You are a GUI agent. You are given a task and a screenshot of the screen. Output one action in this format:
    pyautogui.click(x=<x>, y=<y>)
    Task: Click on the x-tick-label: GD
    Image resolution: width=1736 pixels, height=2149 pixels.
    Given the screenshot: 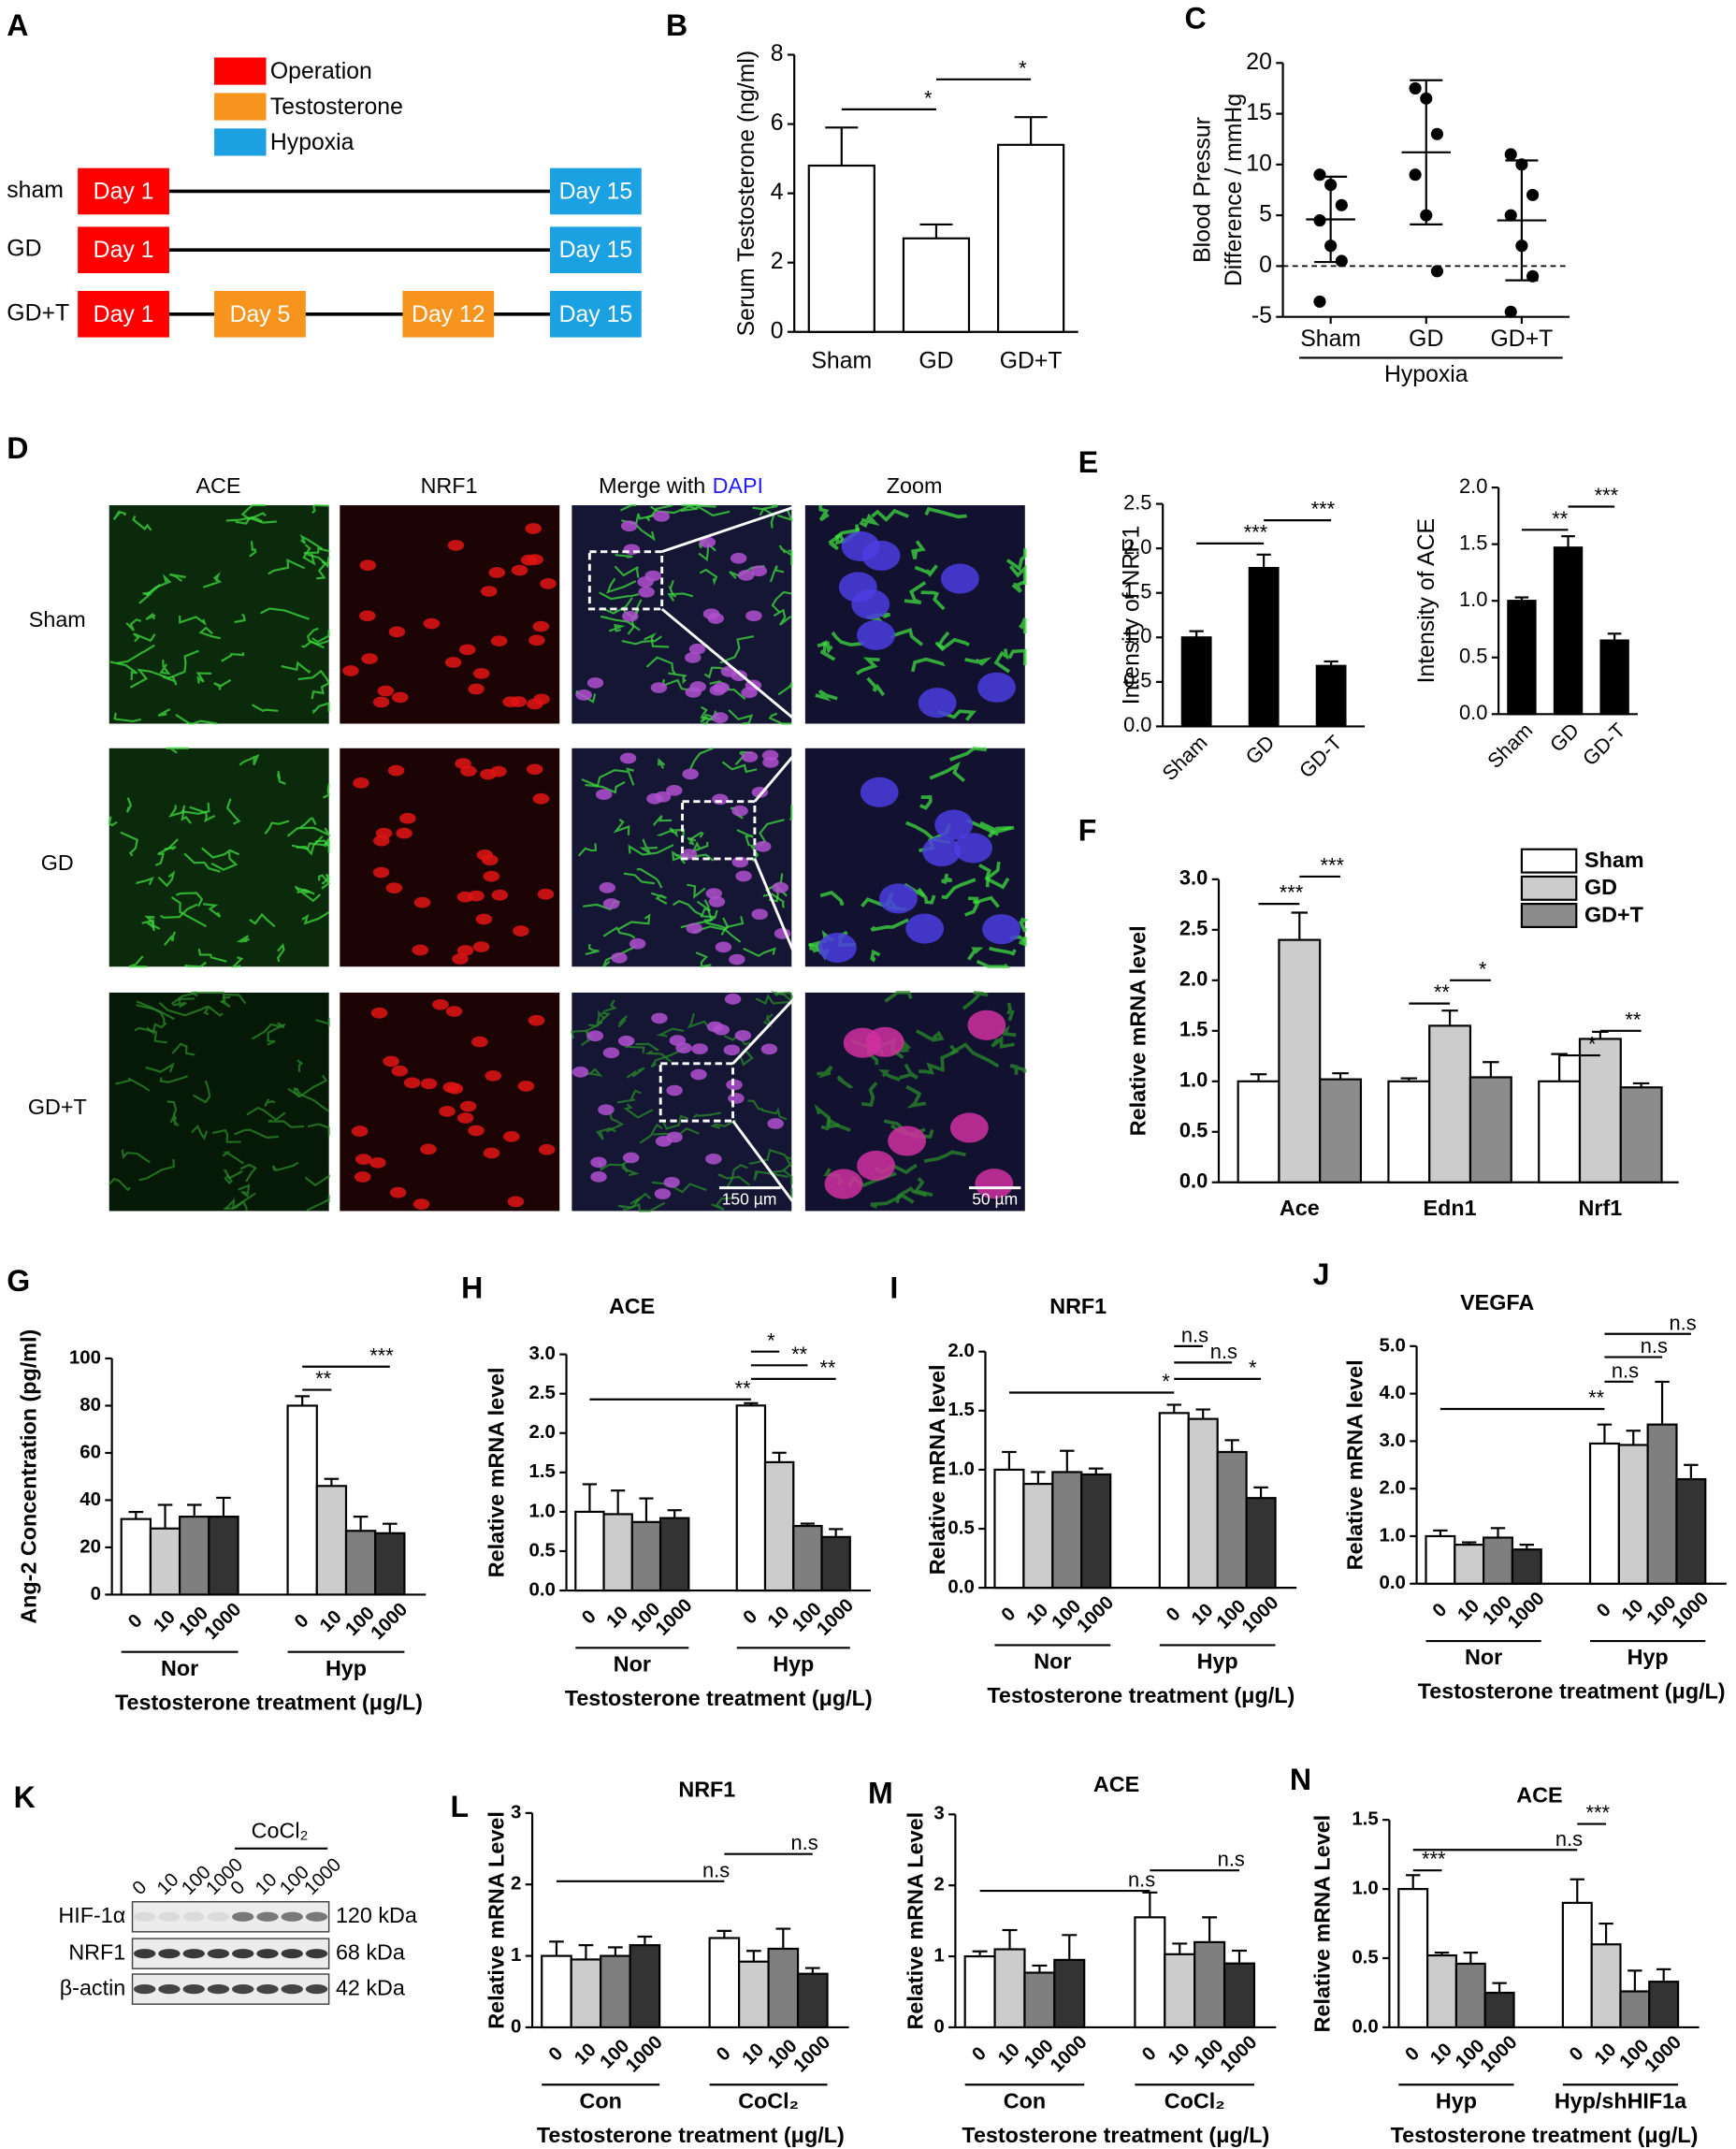 What is the action you would take?
    pyautogui.click(x=1260, y=750)
    